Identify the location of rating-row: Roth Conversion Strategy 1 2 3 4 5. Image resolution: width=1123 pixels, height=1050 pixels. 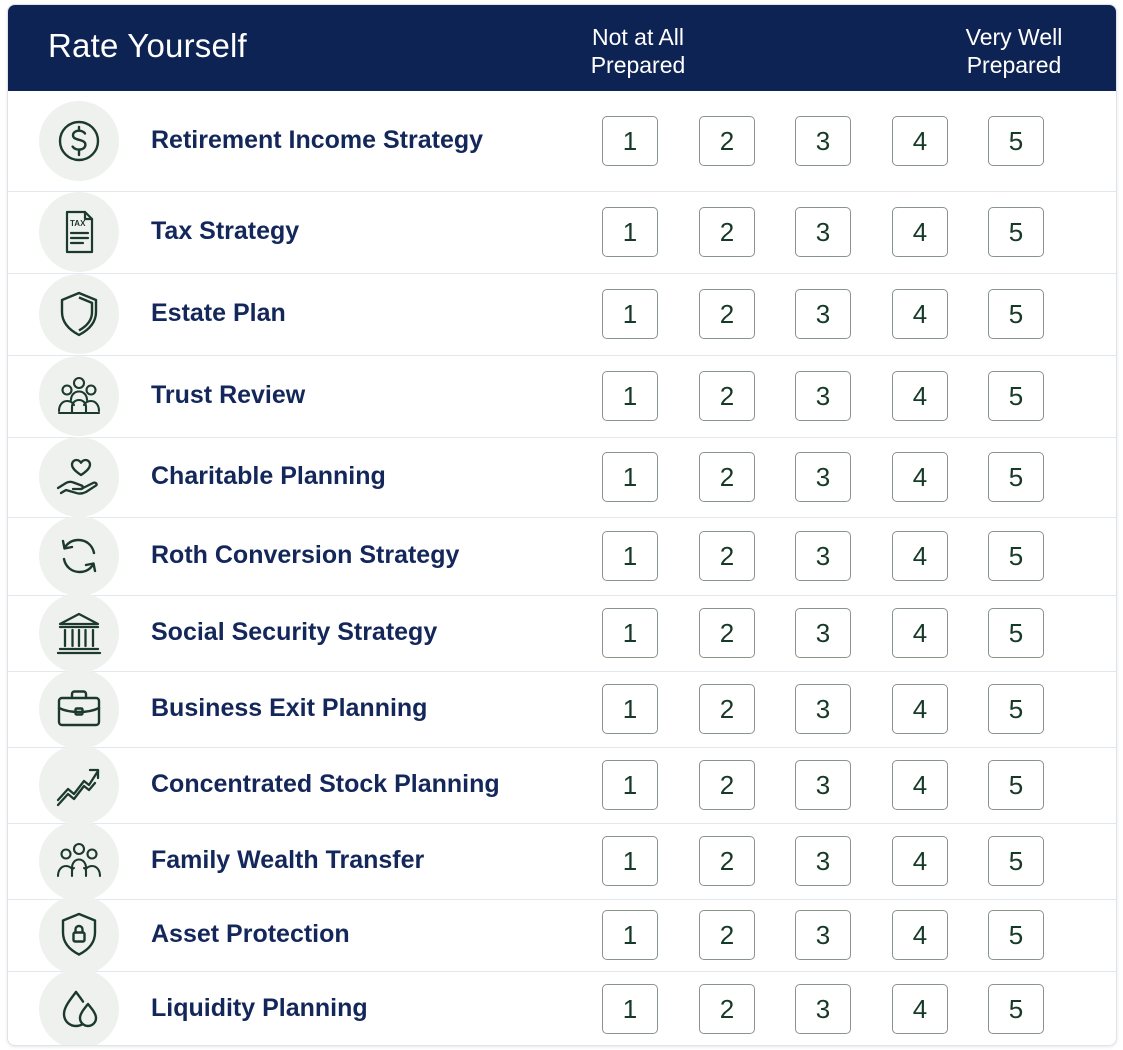
(562, 556).